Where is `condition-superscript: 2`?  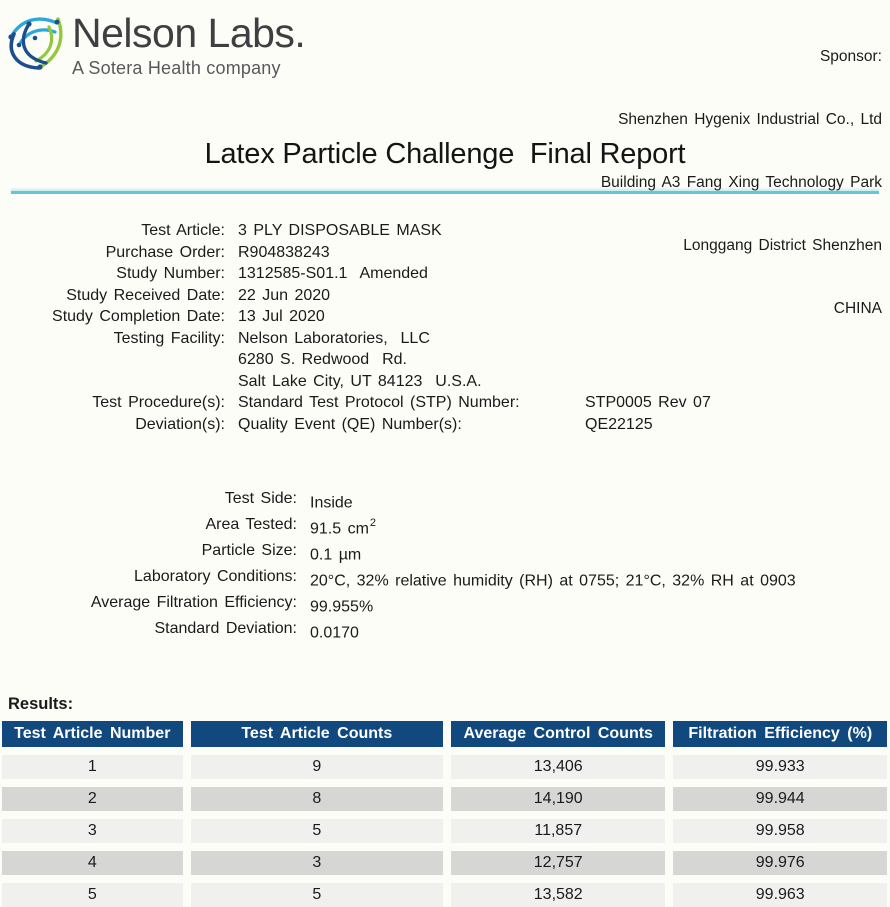 condition-superscript: 2 is located at coordinates (373, 523).